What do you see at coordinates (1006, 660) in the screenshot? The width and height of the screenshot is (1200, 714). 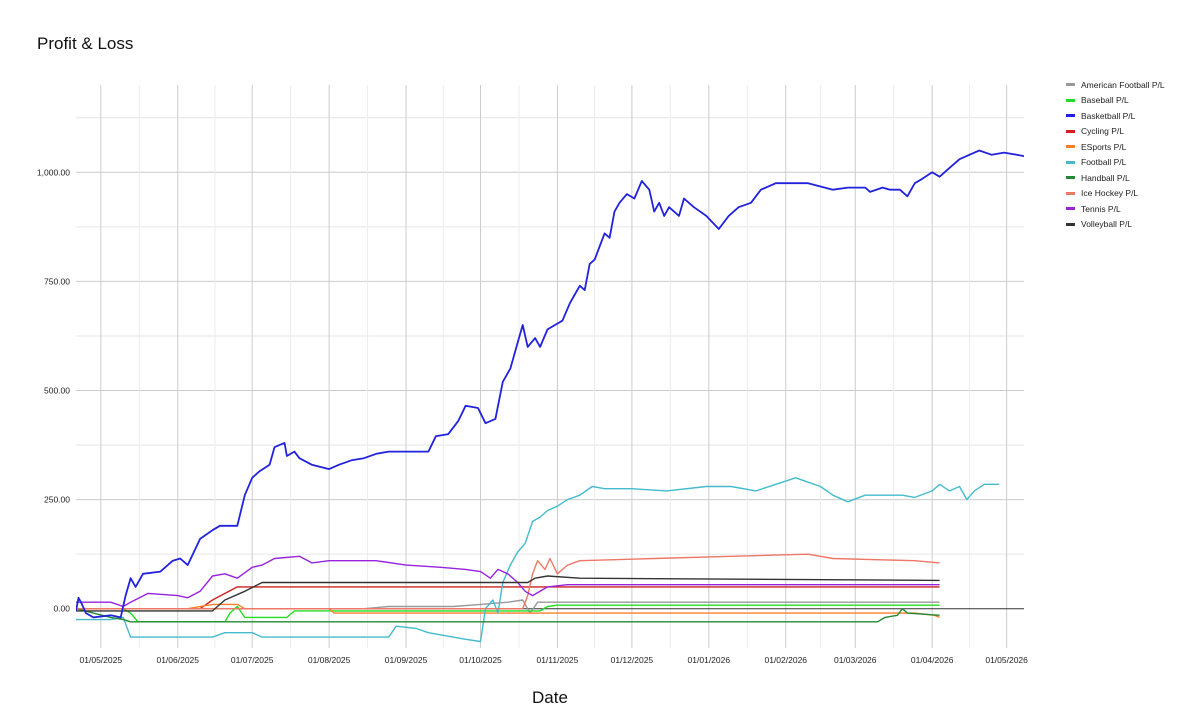 I see `x-tick-label: 01/05/2026` at bounding box center [1006, 660].